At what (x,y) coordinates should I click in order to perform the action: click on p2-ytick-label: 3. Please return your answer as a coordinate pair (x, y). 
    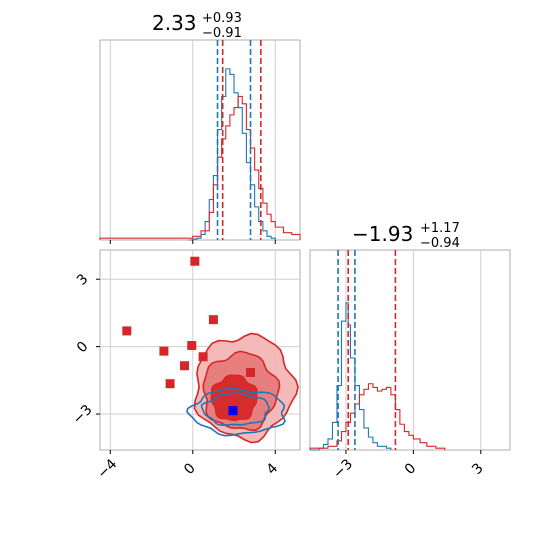
    Looking at the image, I should click on (83, 280).